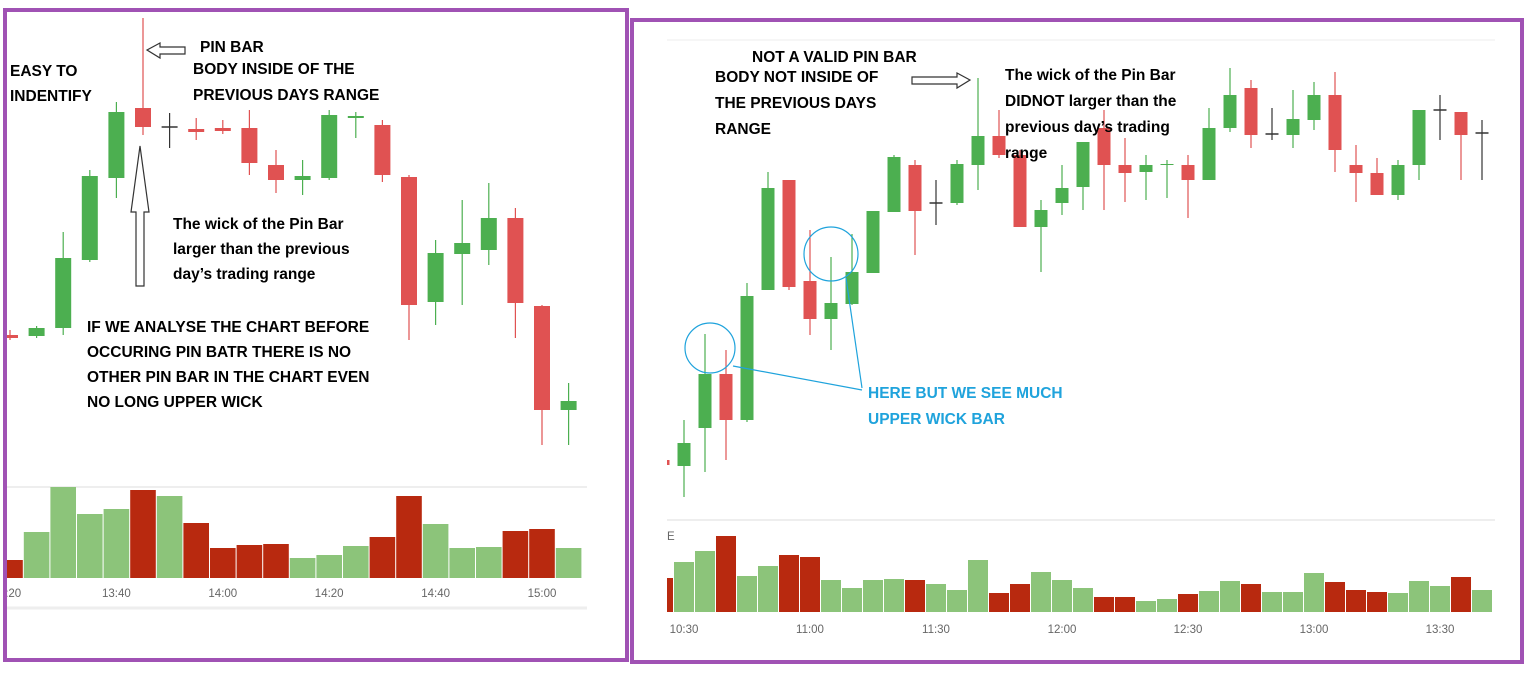 The height and width of the screenshot is (675, 1536). What do you see at coordinates (1440, 630) in the screenshot?
I see `x-tick-label: 13:30` at bounding box center [1440, 630].